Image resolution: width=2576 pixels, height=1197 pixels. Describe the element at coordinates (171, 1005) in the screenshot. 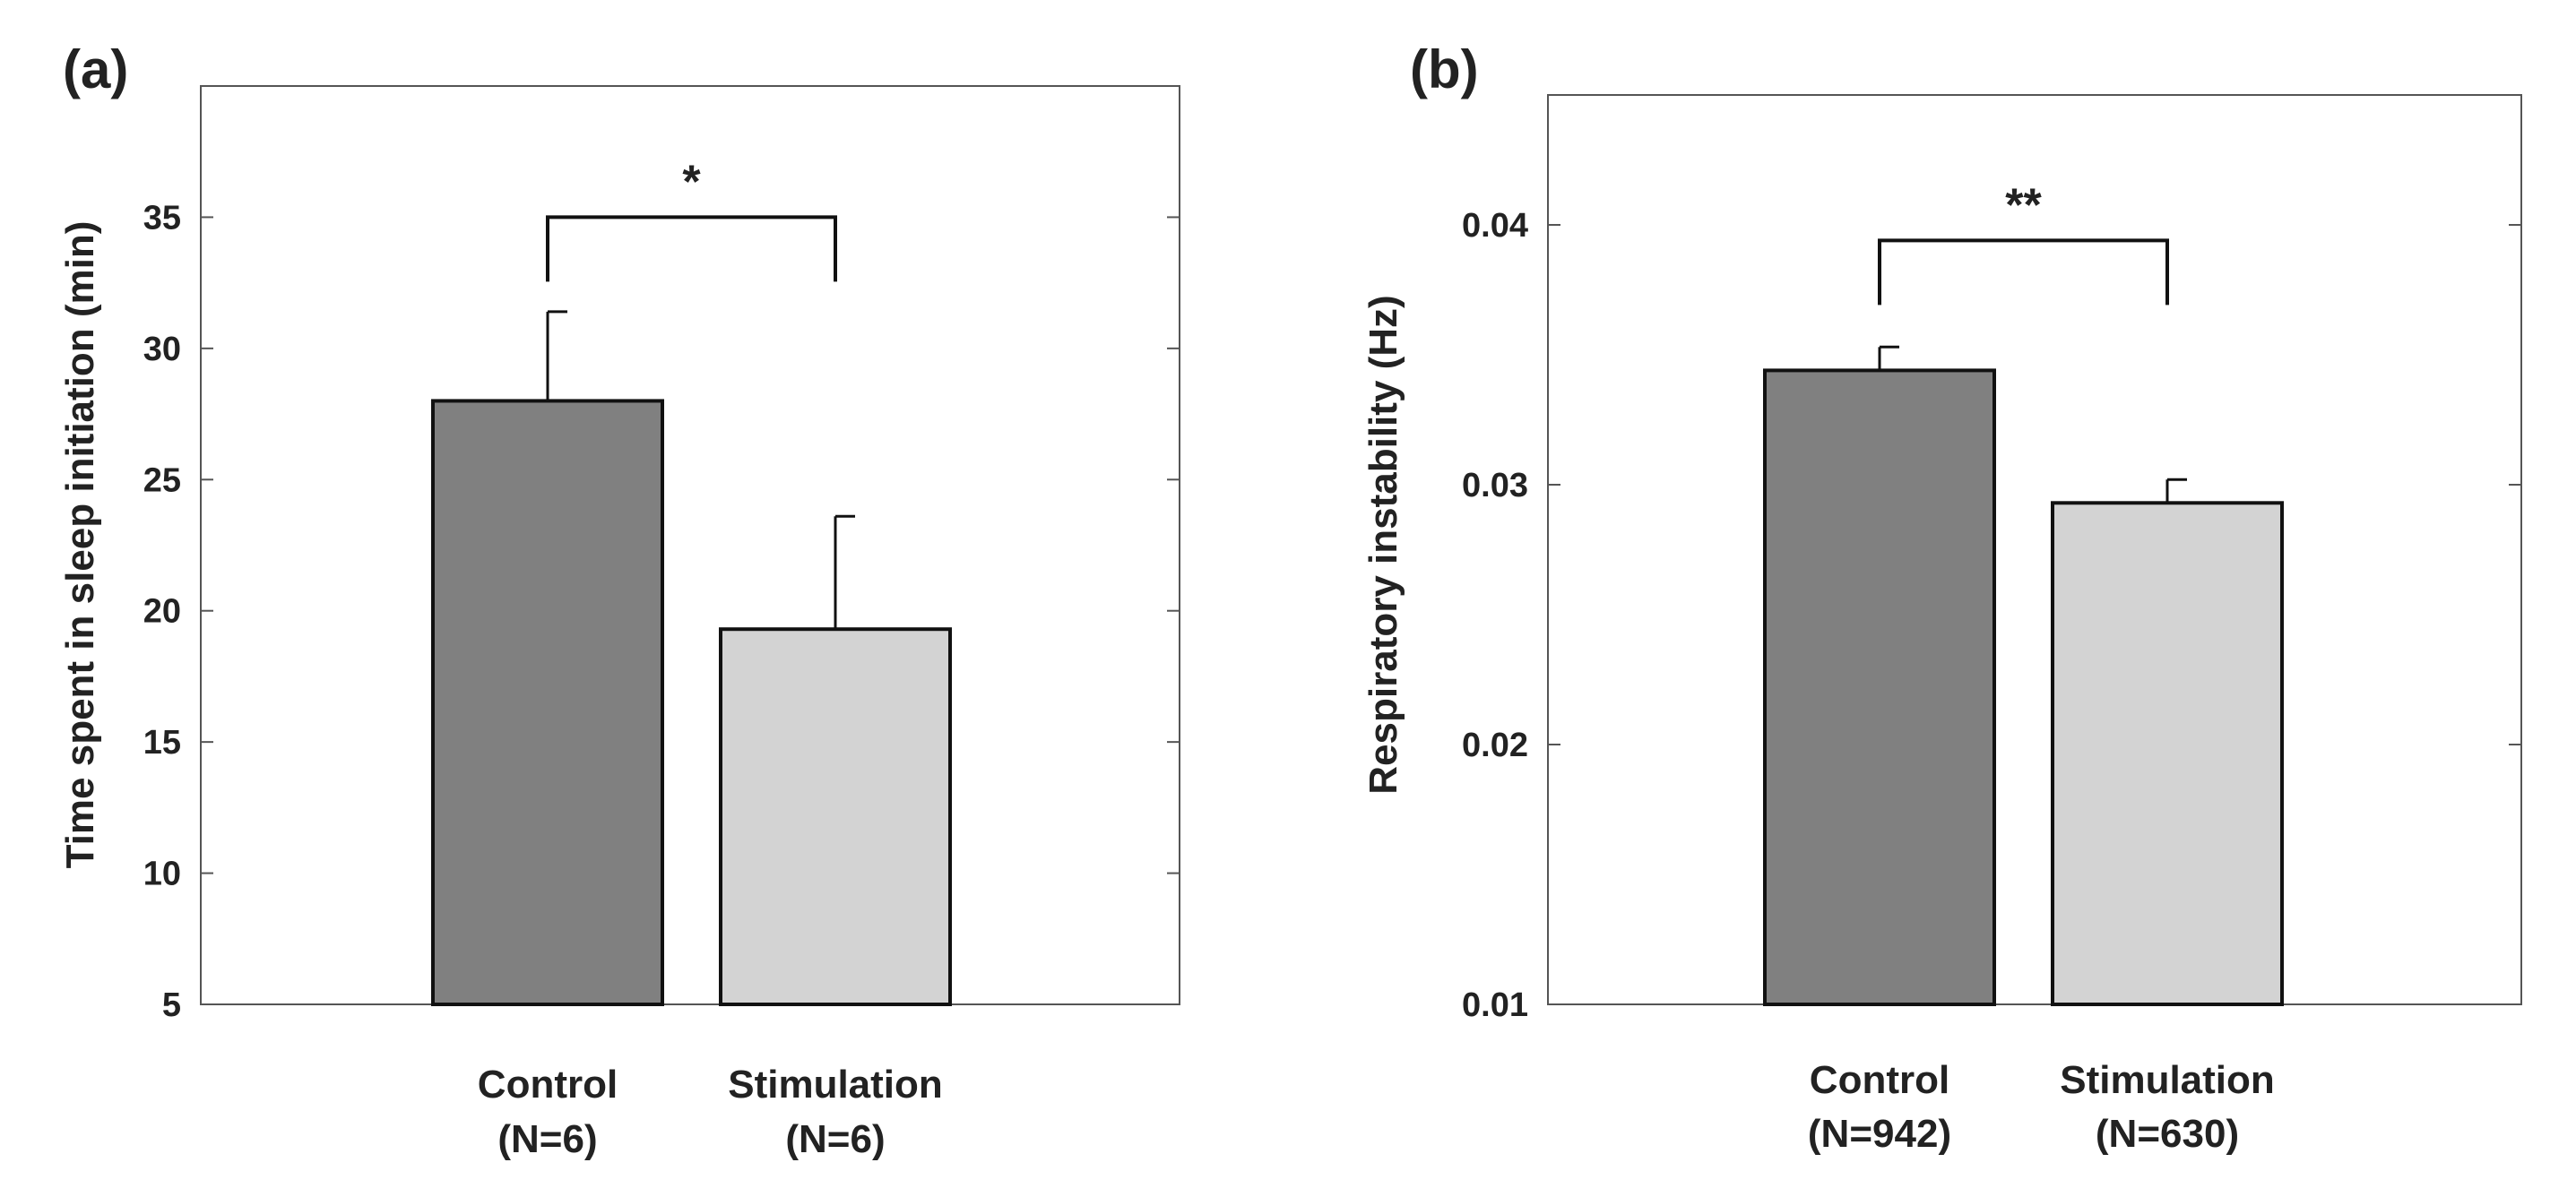

I see `y-tick-label: 5` at that location.